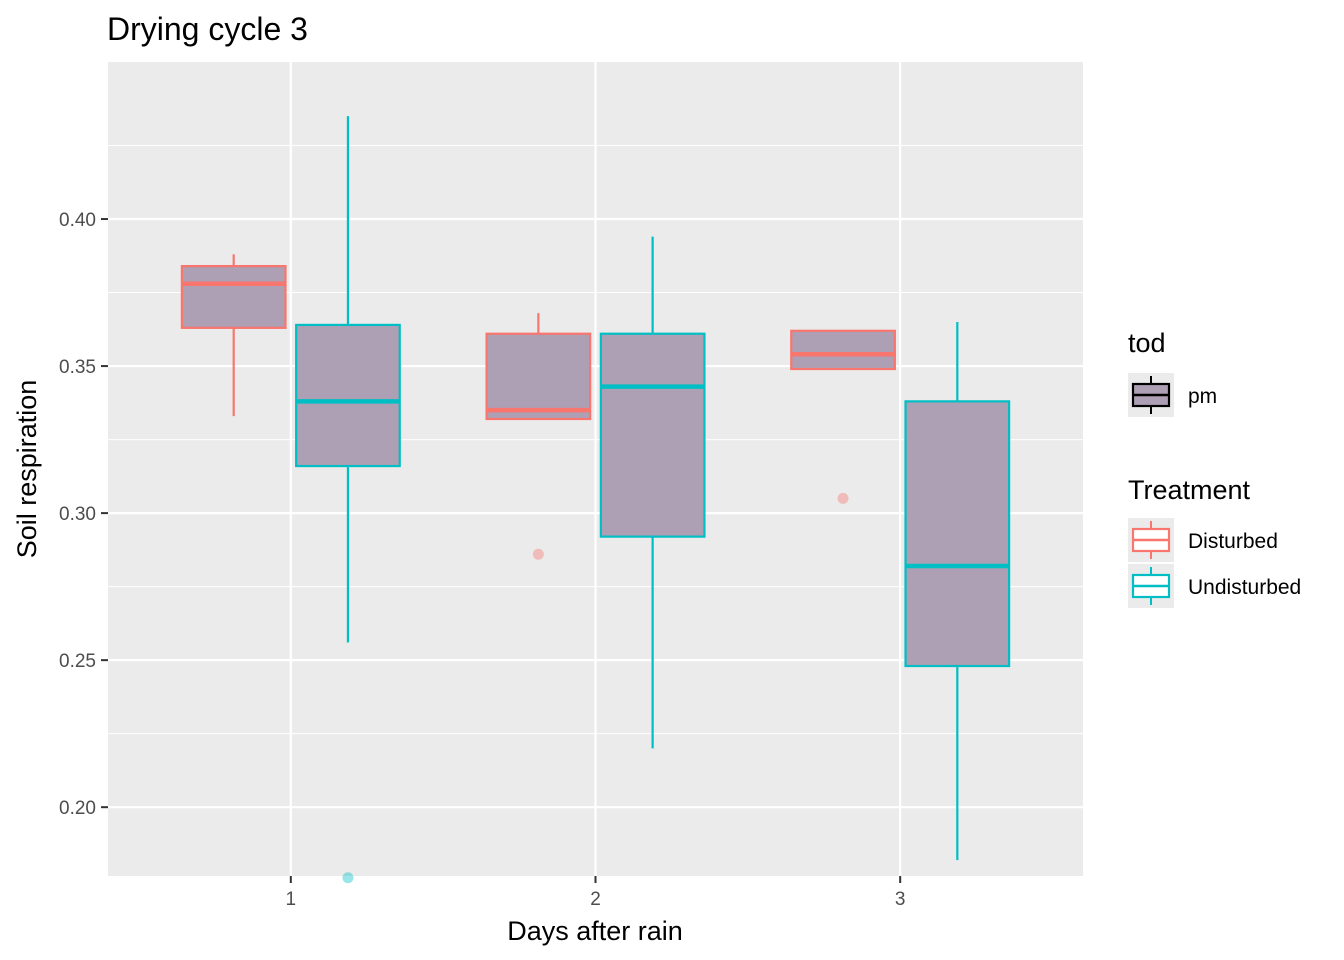 This screenshot has width=1344, height=960. I want to click on legend-label-undisturbed: Undisturbed, so click(1244, 587).